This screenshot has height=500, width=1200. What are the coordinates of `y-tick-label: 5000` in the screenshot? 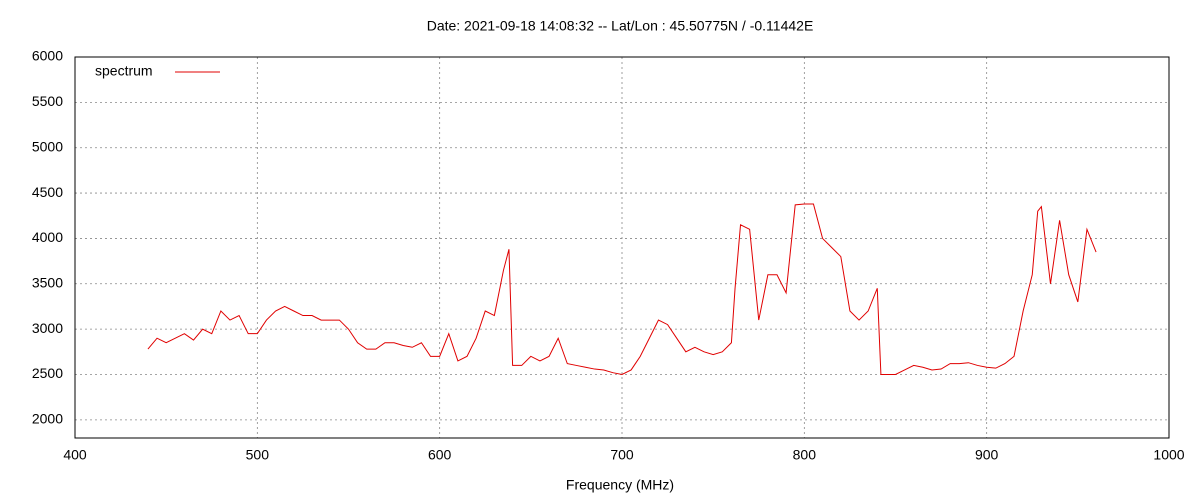 It's located at (47, 146).